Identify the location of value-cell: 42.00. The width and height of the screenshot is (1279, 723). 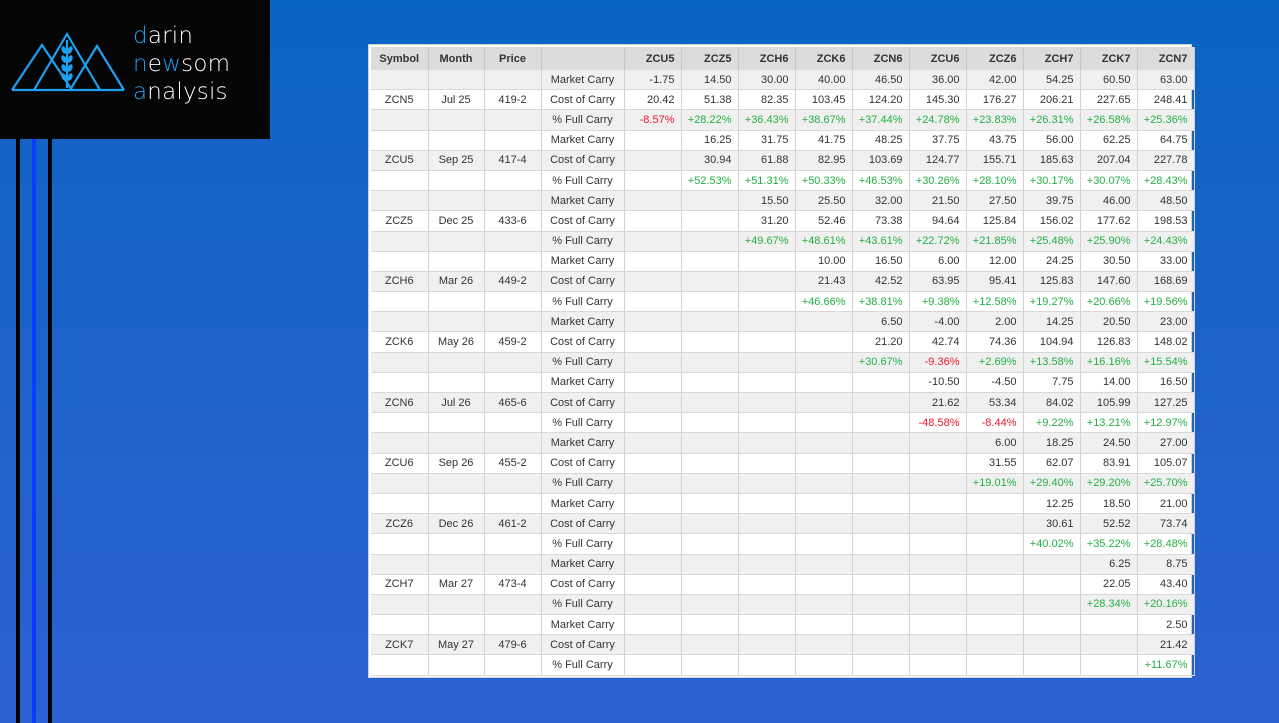
(995, 80).